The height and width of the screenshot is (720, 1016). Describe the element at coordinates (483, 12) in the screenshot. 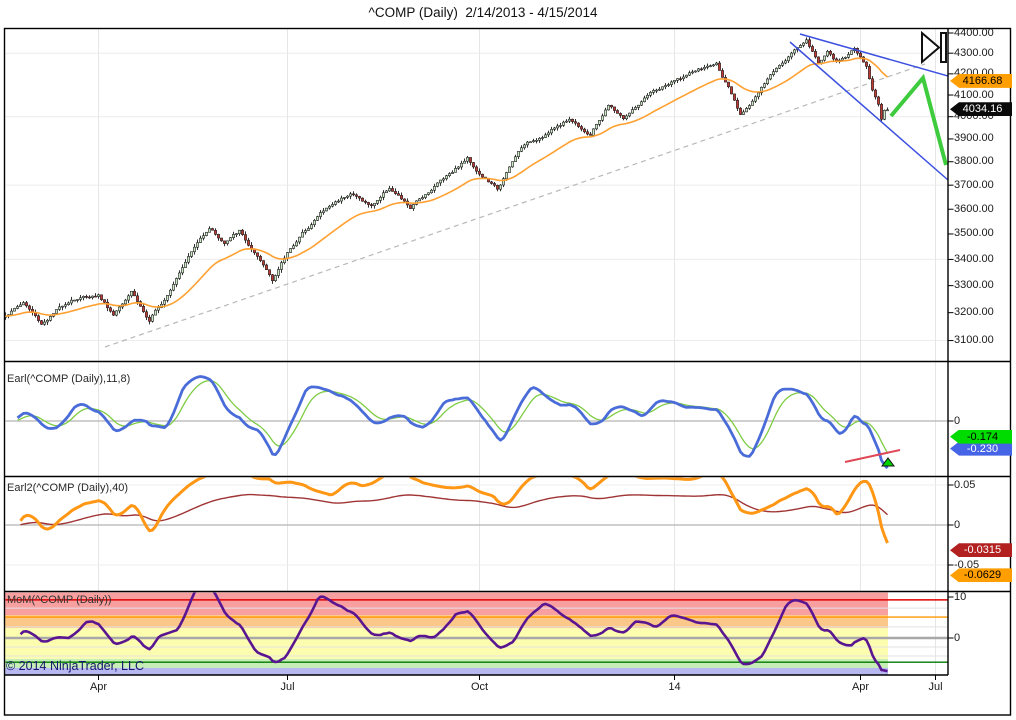

I see `chart-title: ^COMP (Daily) 2/14/2013 - 4/15/2014` at that location.